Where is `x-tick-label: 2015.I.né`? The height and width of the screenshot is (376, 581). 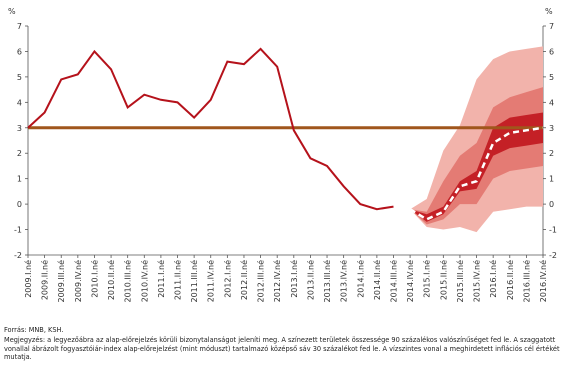
x-tick-label: 2015.I.né is located at coordinates (427, 279).